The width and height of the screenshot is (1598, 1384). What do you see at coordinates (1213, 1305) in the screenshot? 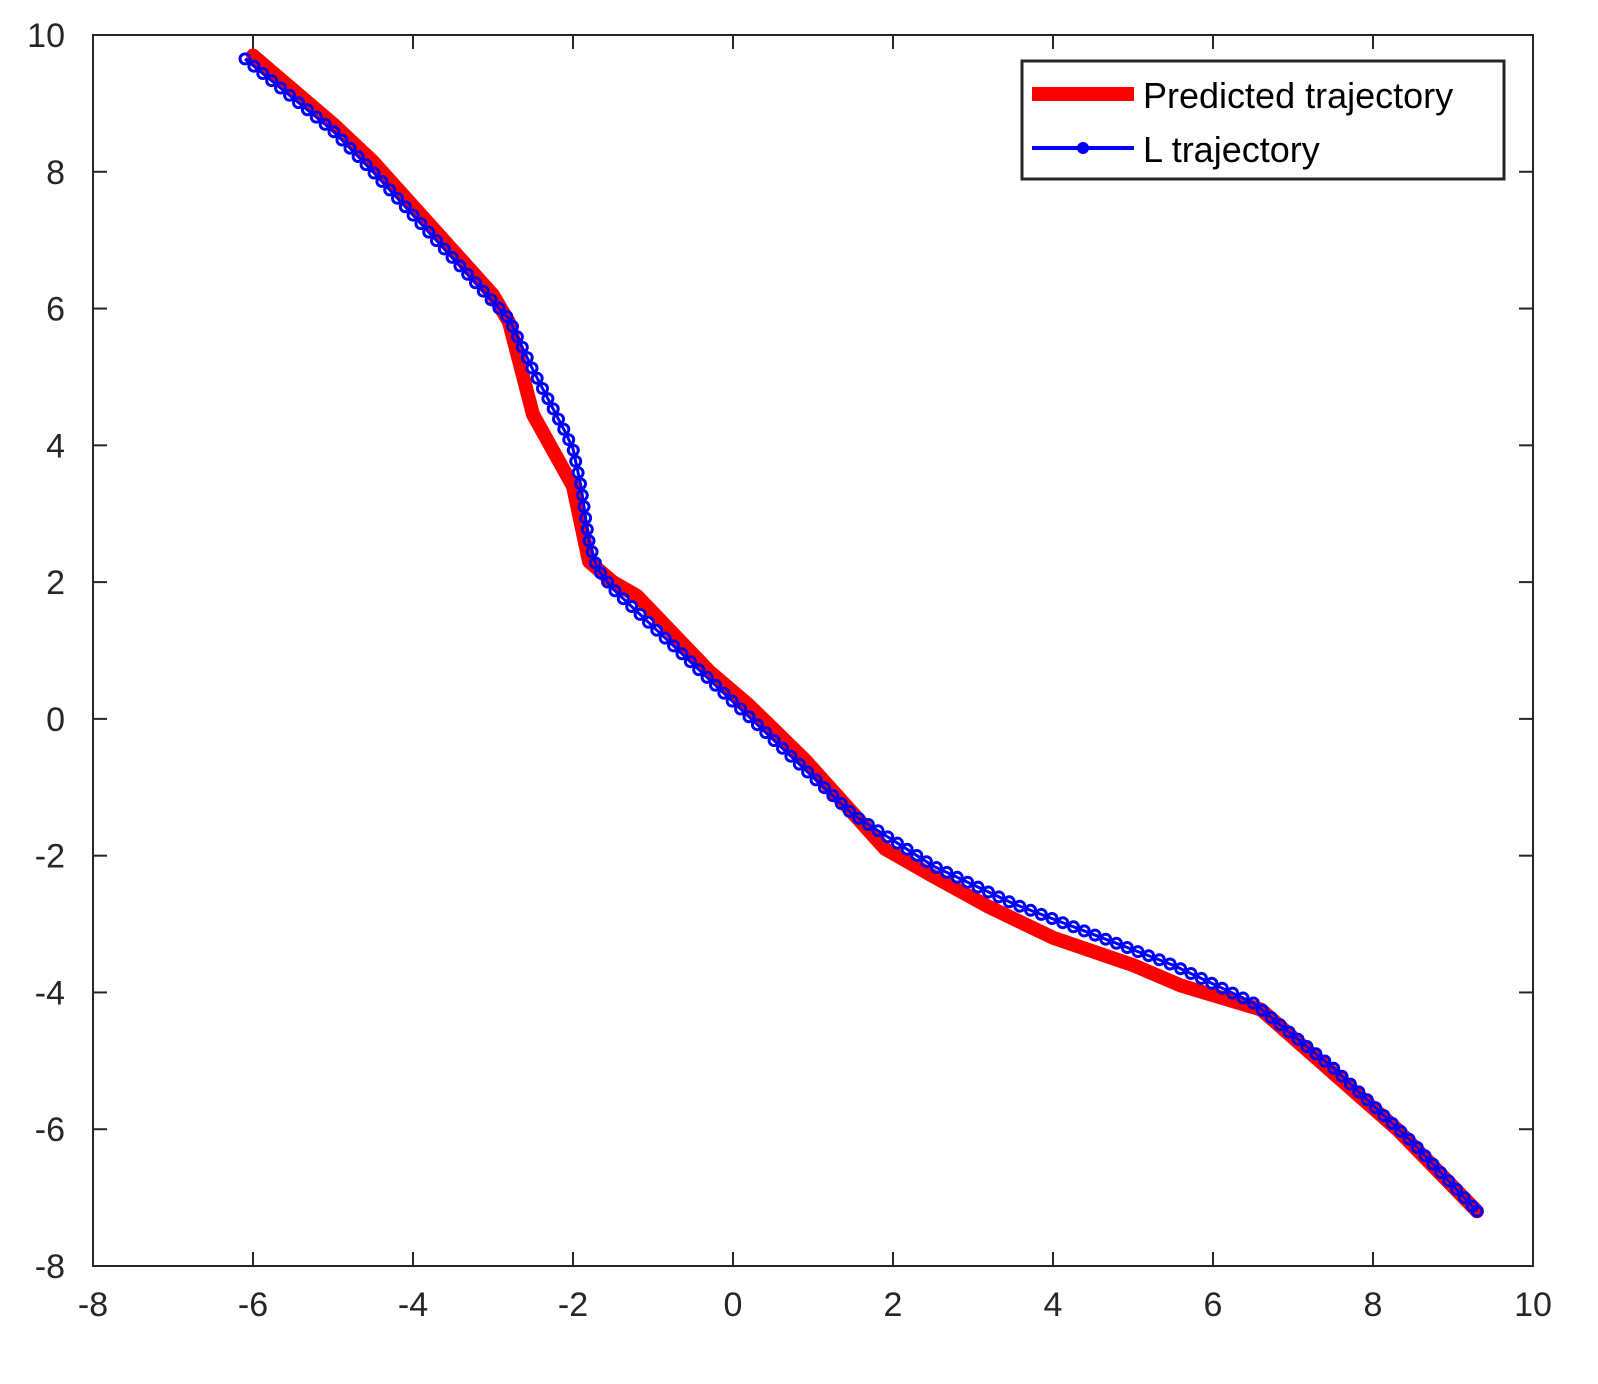
I see `x-tick-label: 6` at bounding box center [1213, 1305].